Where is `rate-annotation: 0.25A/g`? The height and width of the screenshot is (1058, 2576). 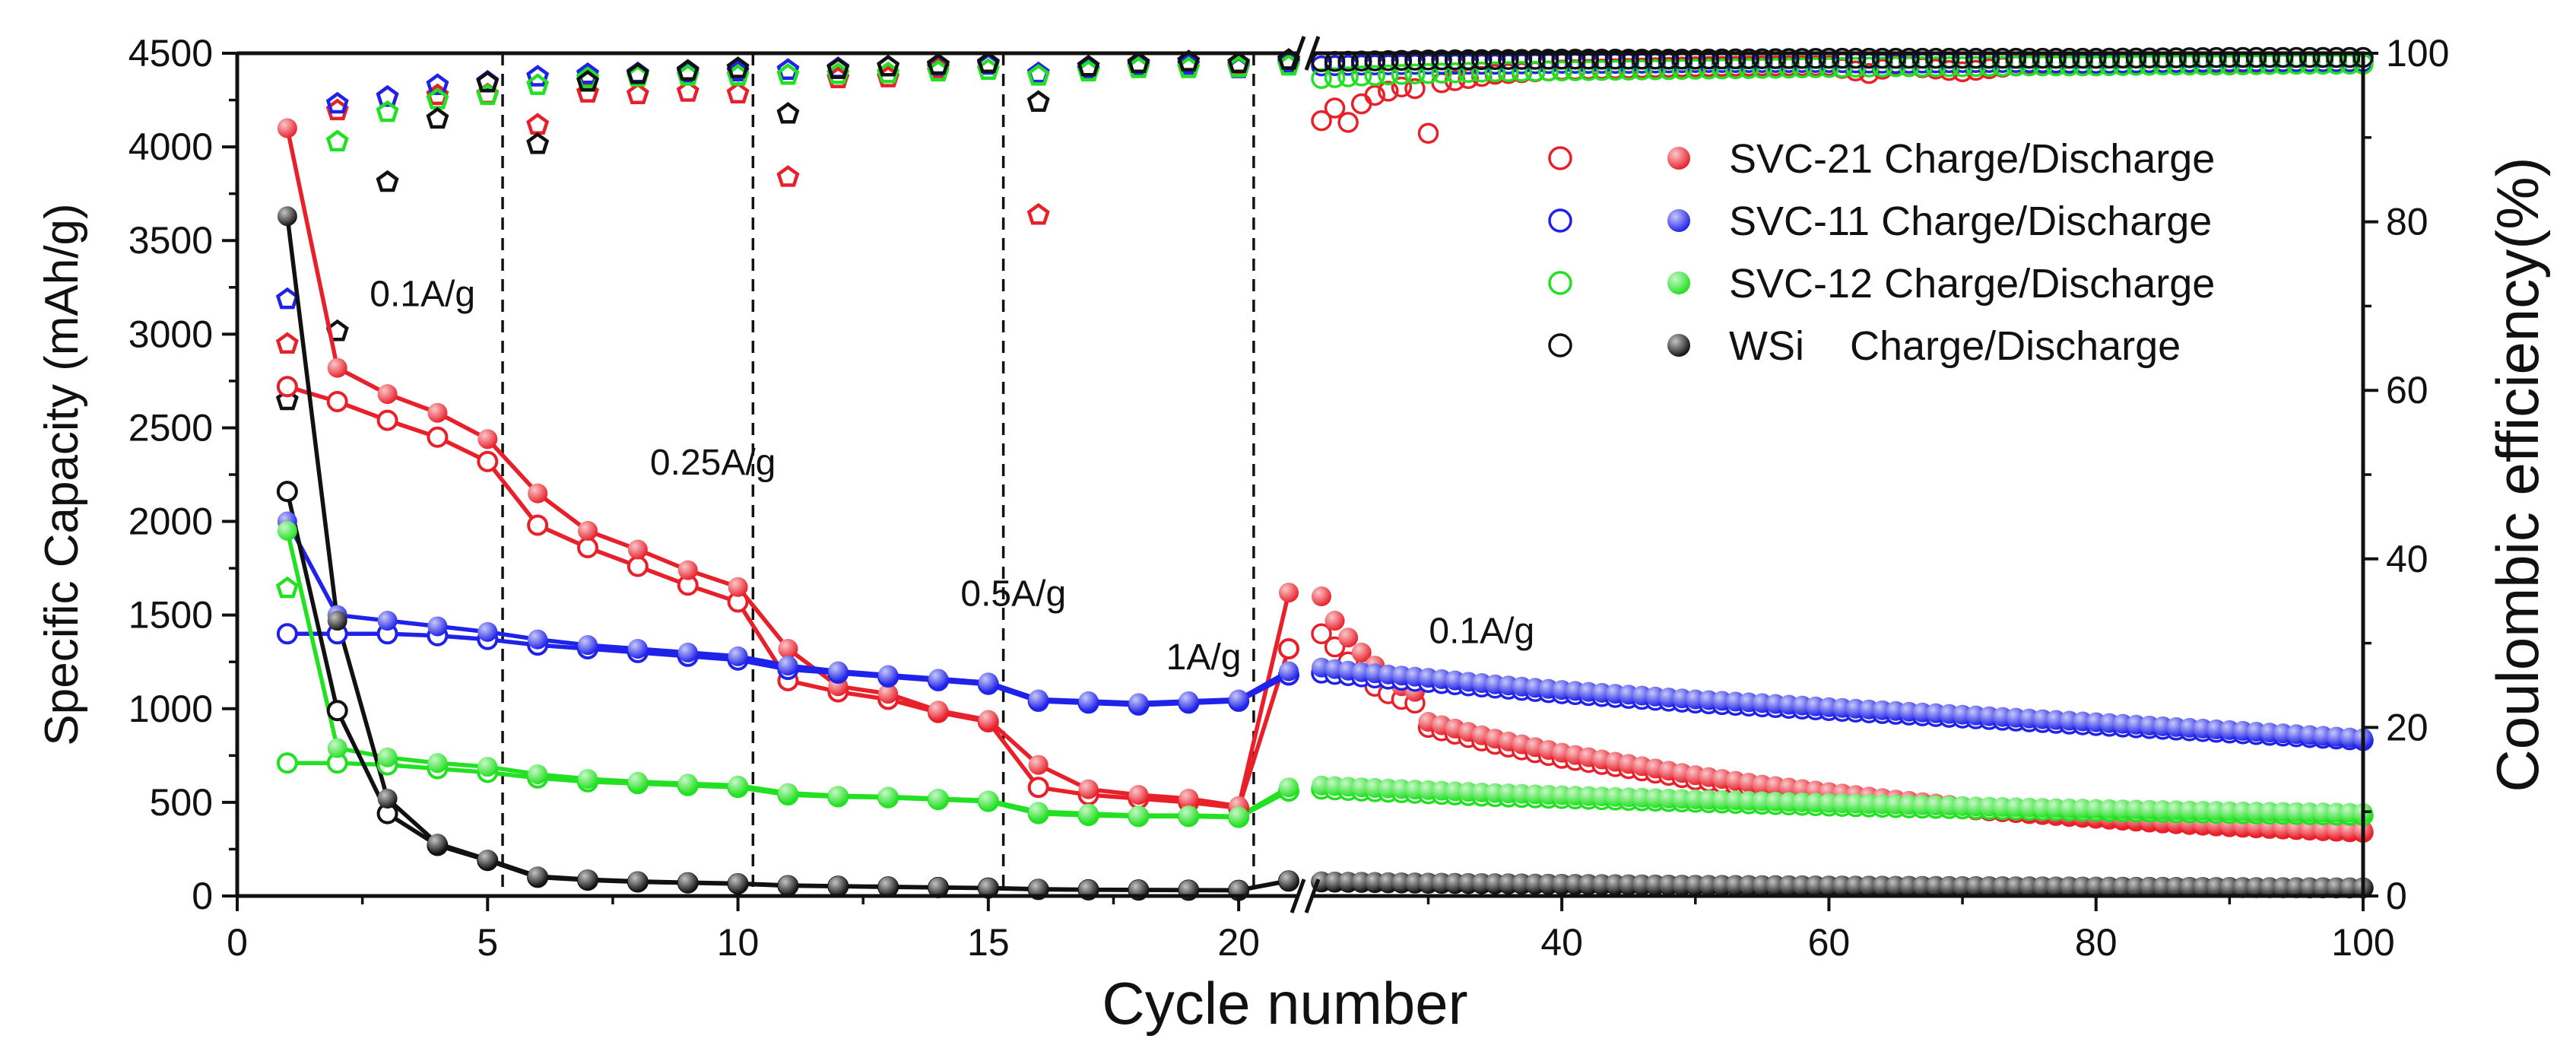
rate-annotation: 0.25A/g is located at coordinates (713, 463).